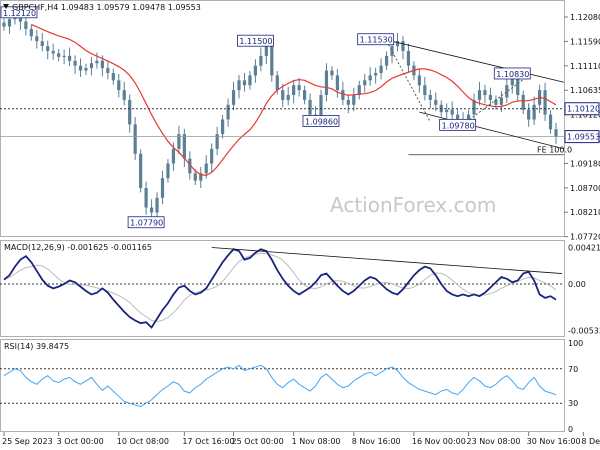 The height and width of the screenshot is (450, 600). I want to click on macd-signal-line, so click(280, 287).